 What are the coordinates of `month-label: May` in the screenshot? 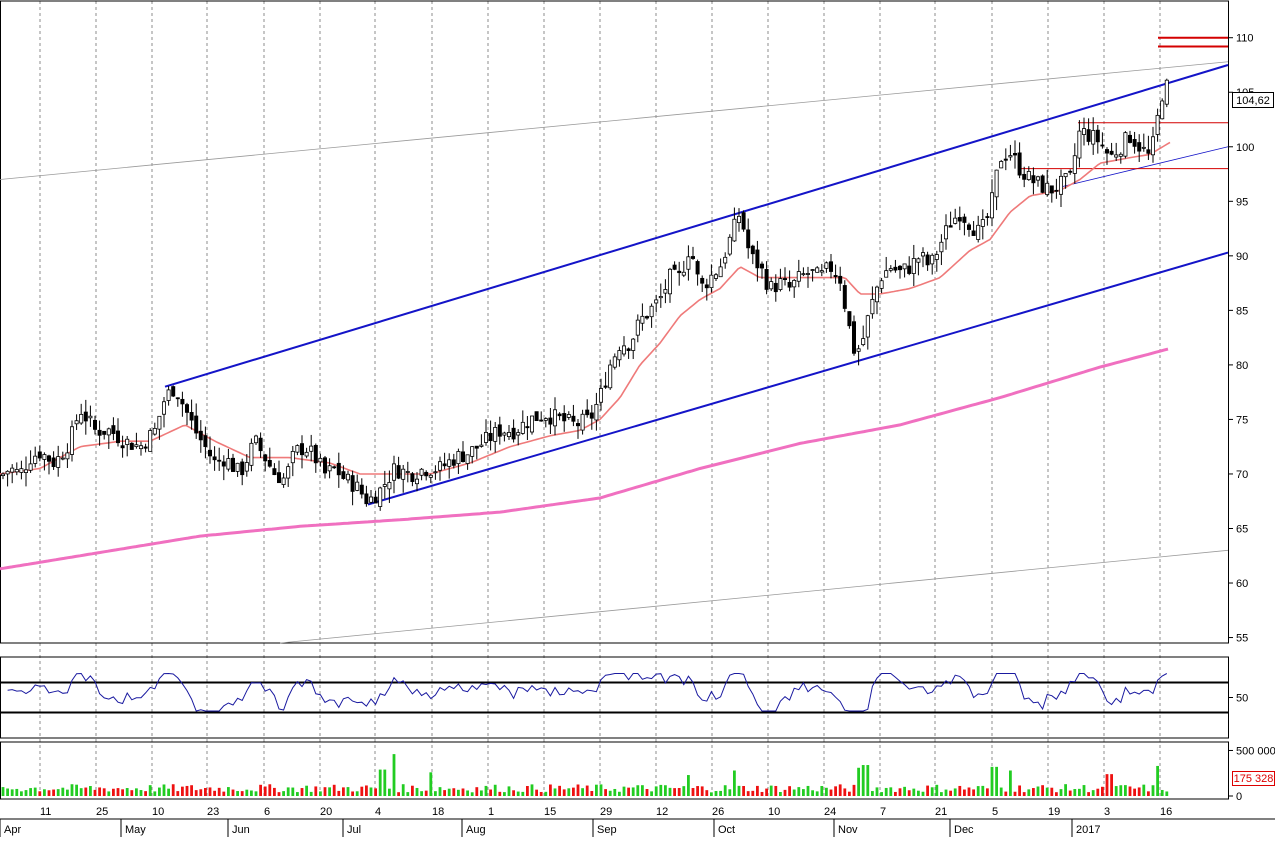 It's located at (135, 830).